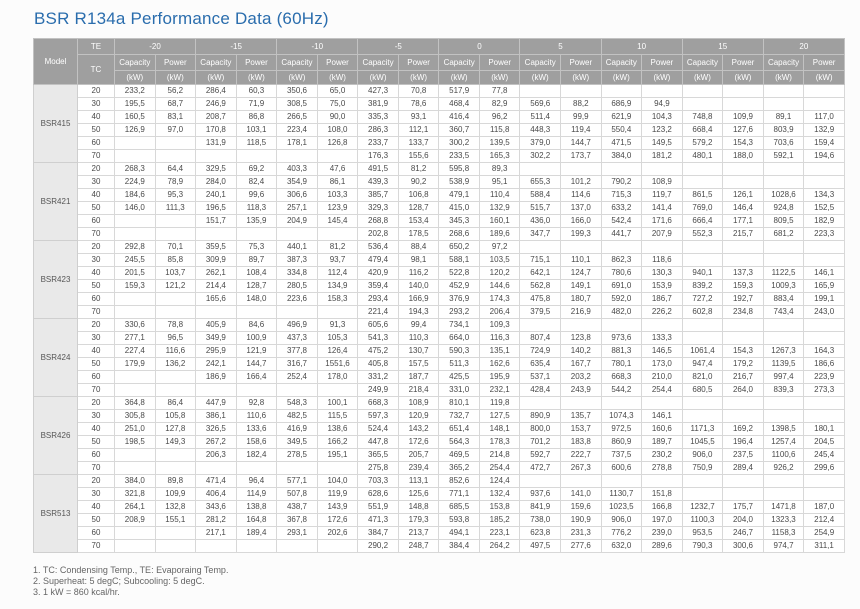 This screenshot has height=609, width=860. Describe the element at coordinates (824, 351) in the screenshot. I see `power-value-cell: 164,3` at that location.